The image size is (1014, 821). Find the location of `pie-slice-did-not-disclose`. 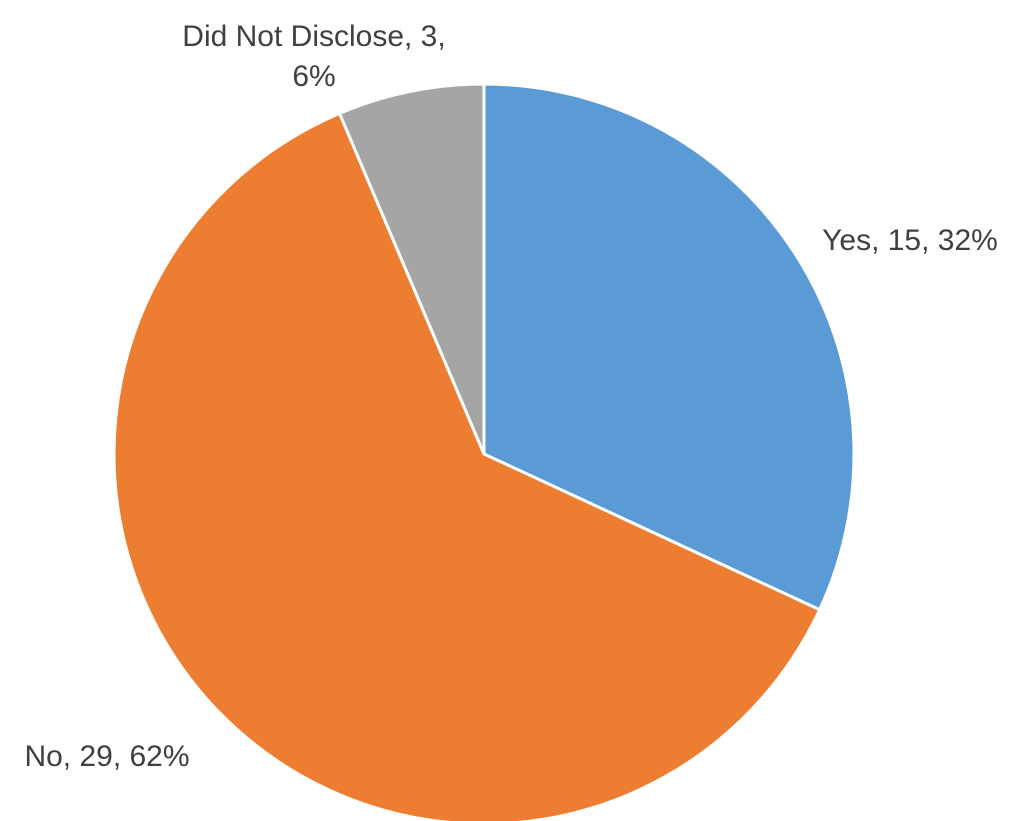

pie-slice-did-not-disclose is located at coordinates (412, 269).